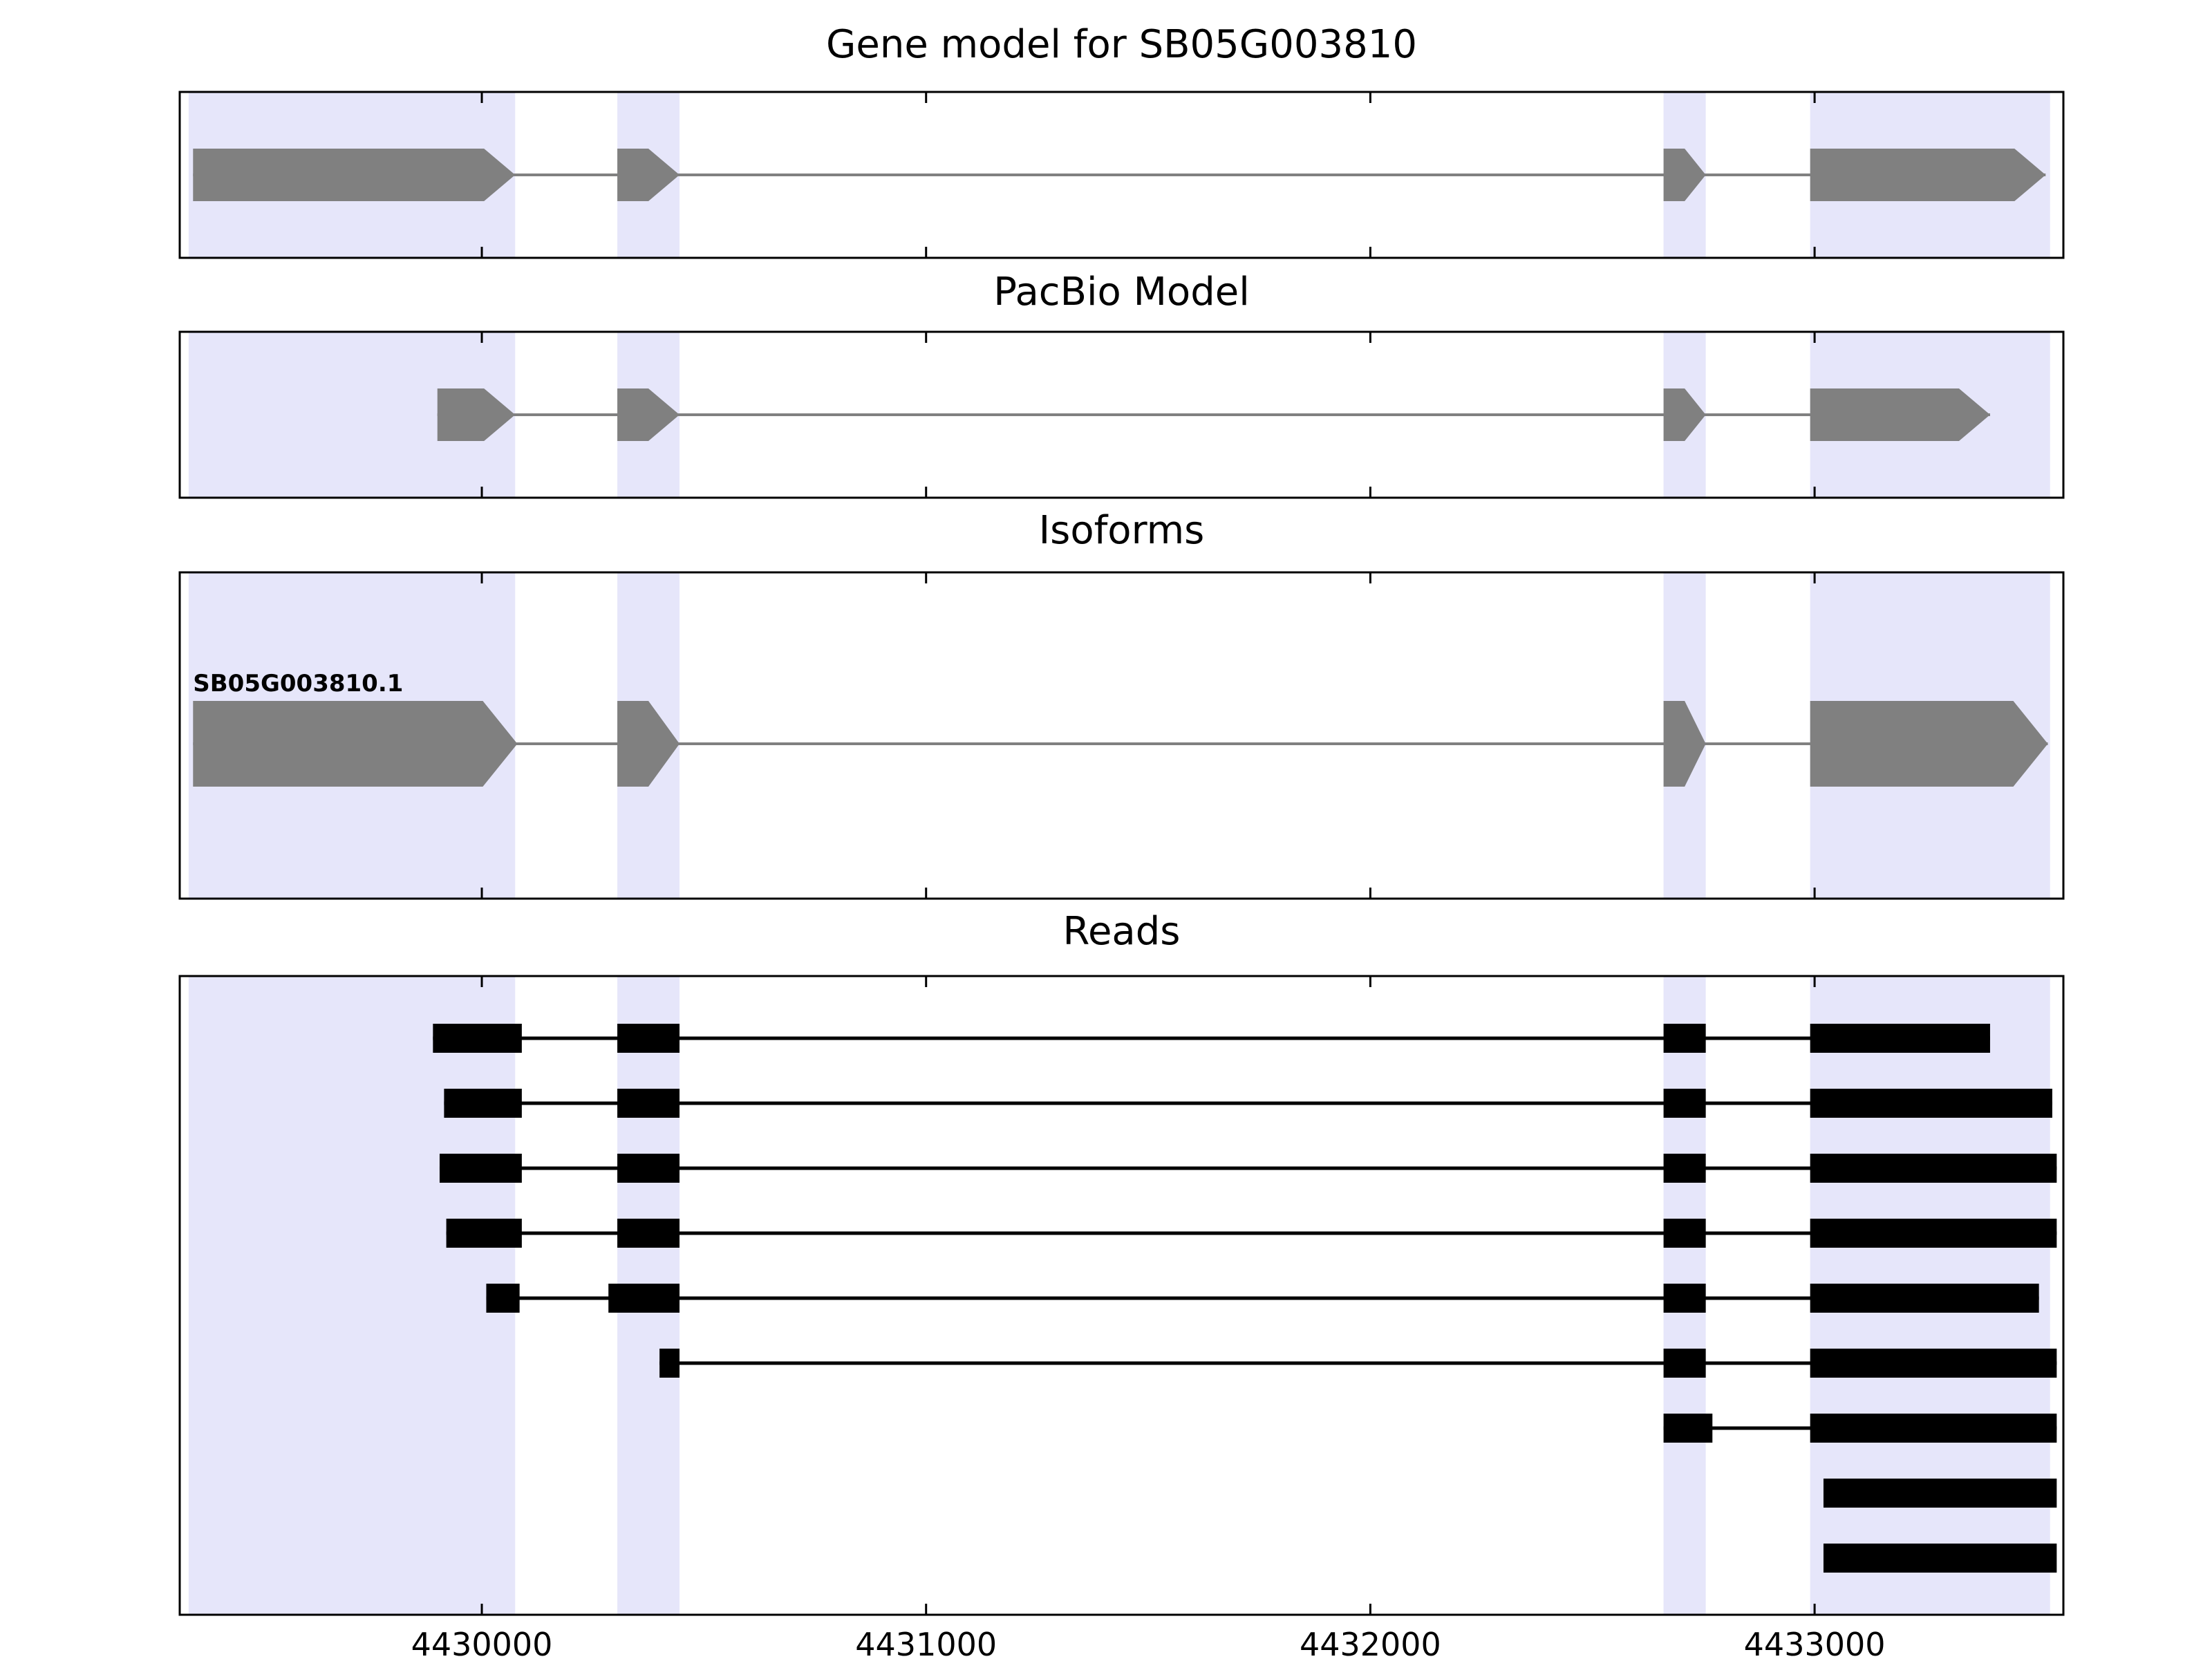  What do you see at coordinates (1121, 292) in the screenshot?
I see `pacbio-model-title: PacBio Model` at bounding box center [1121, 292].